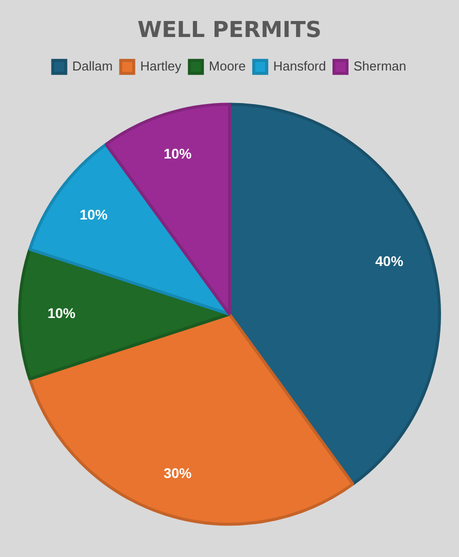 The width and height of the screenshot is (459, 557). I want to click on legend-label: Dallam, so click(92, 66).